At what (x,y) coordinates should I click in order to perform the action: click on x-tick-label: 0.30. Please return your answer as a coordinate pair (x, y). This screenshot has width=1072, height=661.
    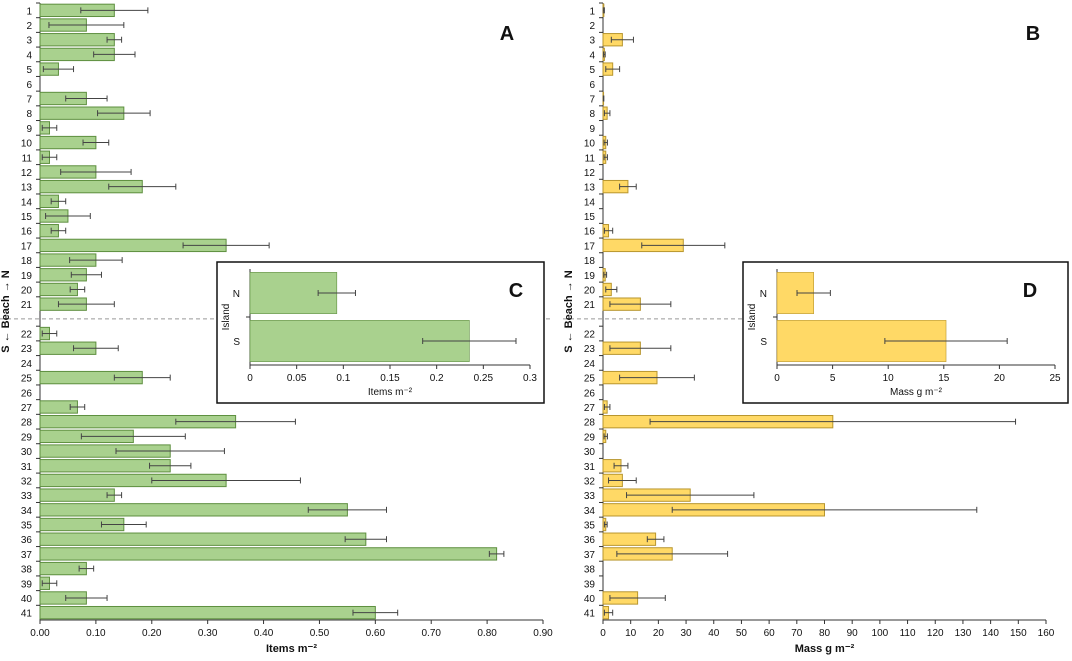
    Looking at the image, I should click on (208, 633).